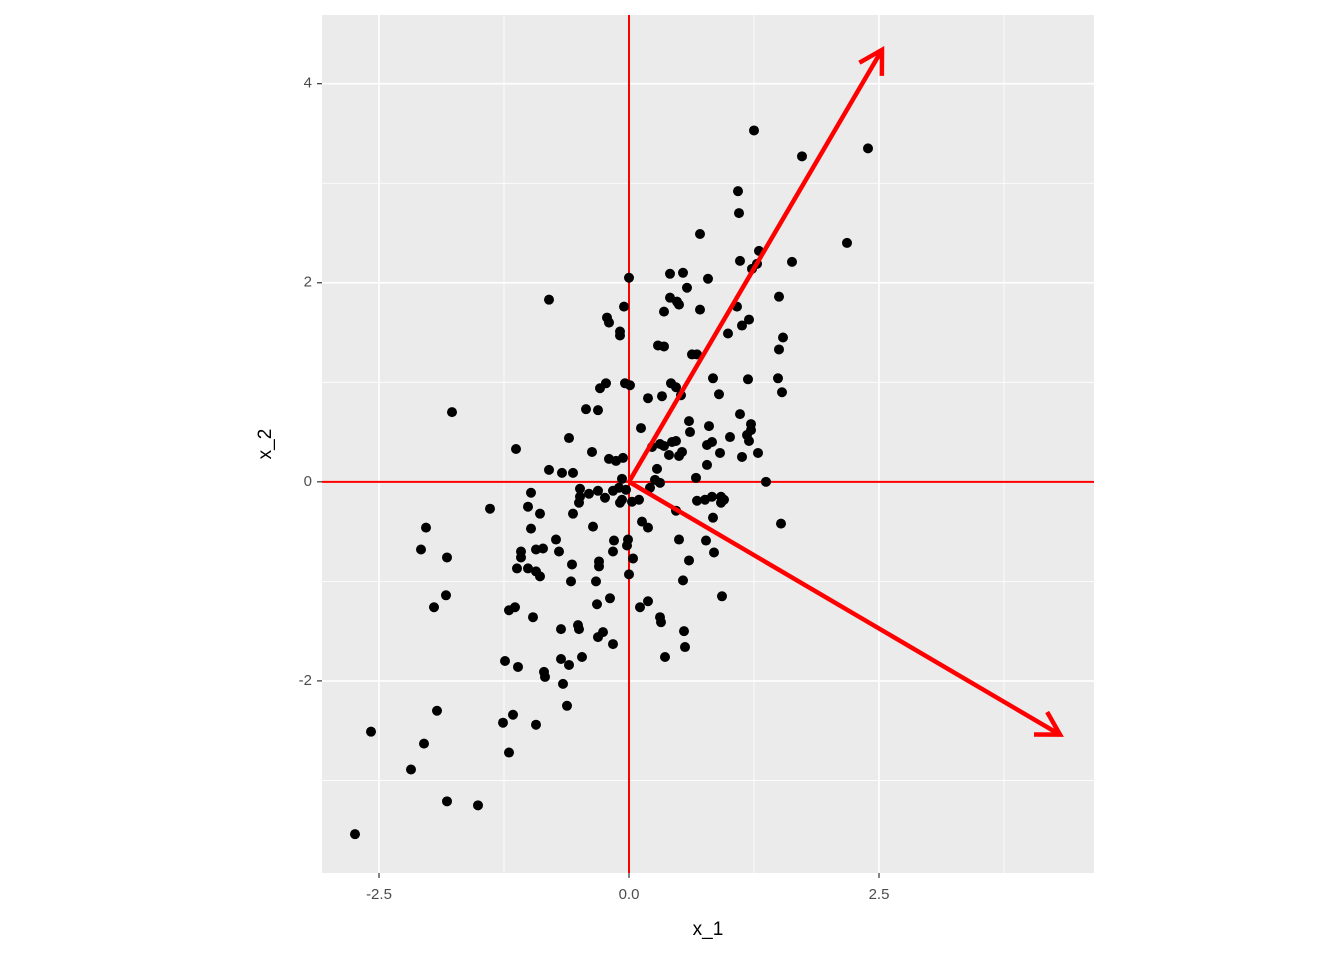 The width and height of the screenshot is (1344, 960). What do you see at coordinates (629, 894) in the screenshot?
I see `x-tick-label: 0.0` at bounding box center [629, 894].